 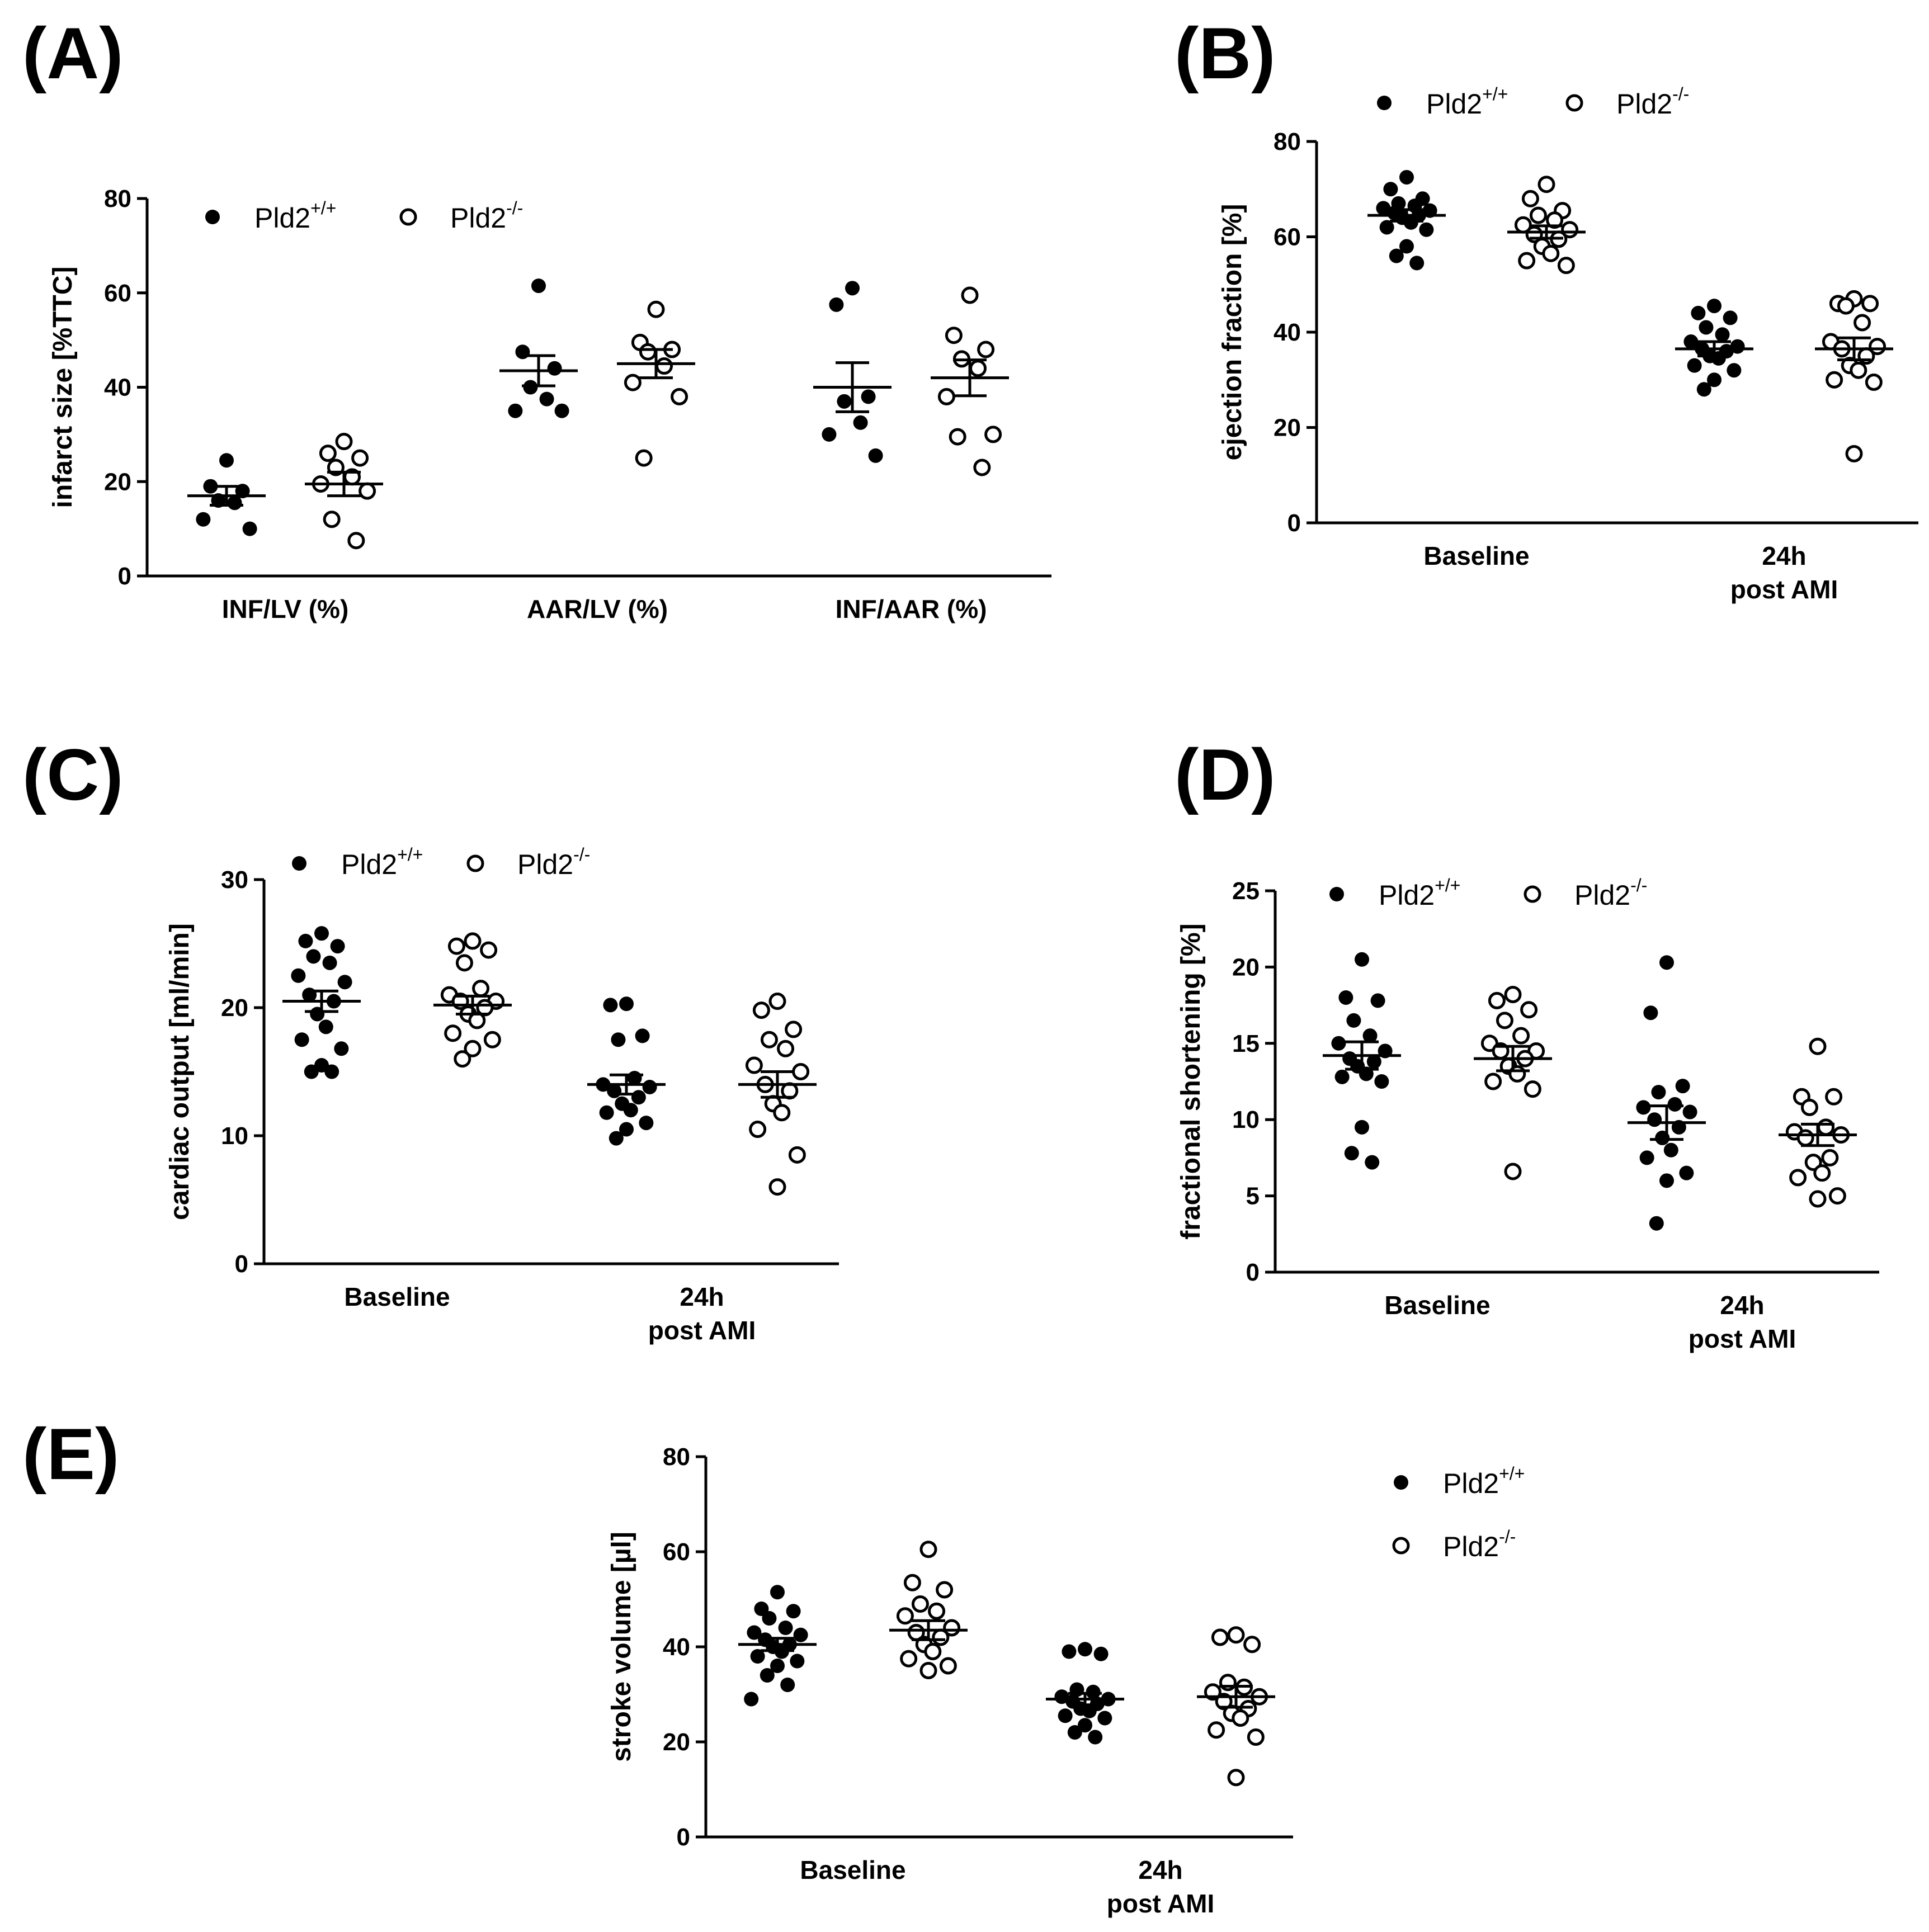 I want to click on y-tick-label: 40, so click(x=117, y=387).